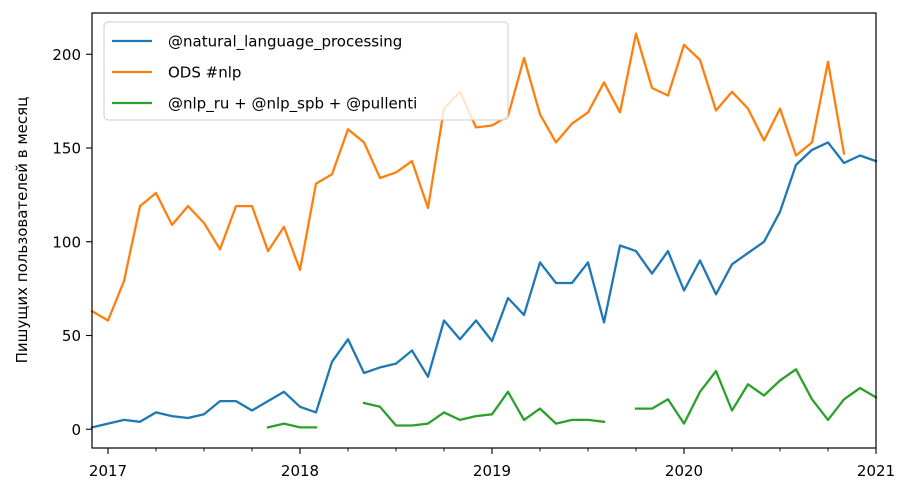 The height and width of the screenshot is (496, 899). I want to click on y-tick-label: 150, so click(66, 149).